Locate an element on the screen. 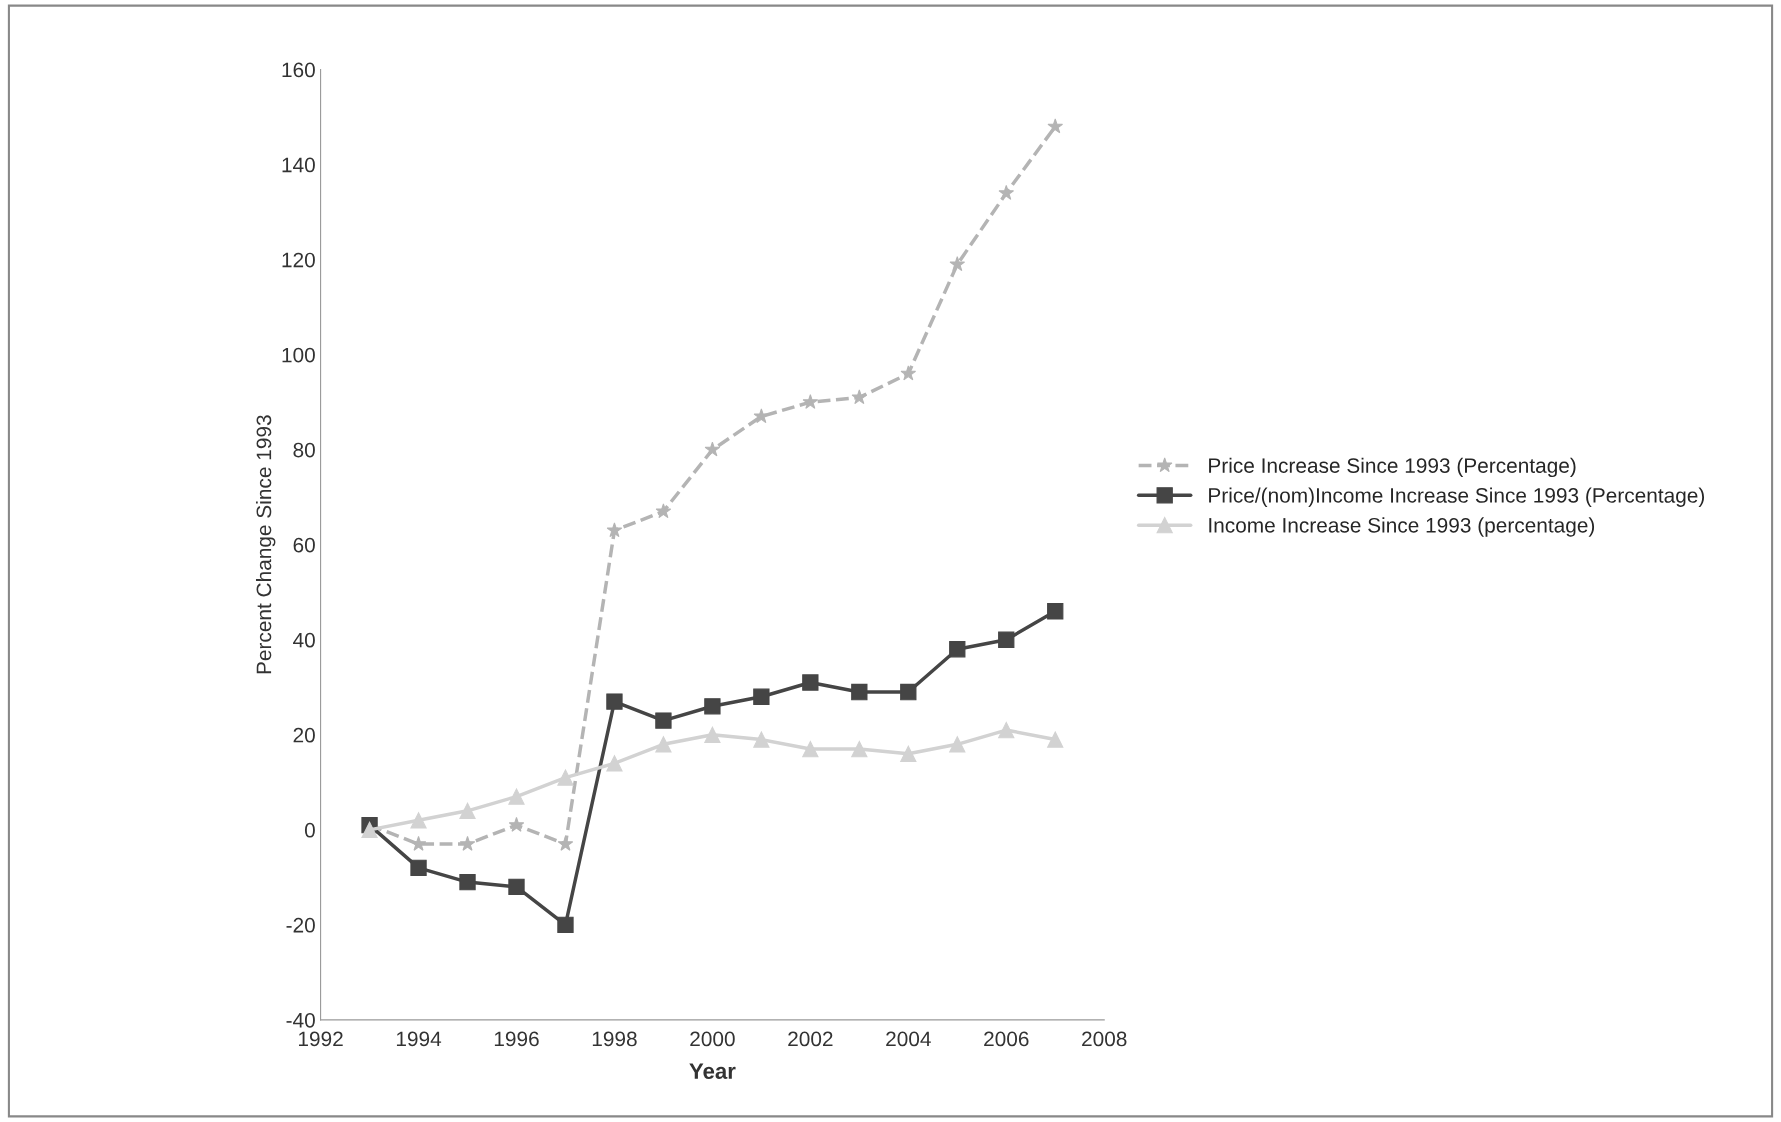  x-tick-label: 1996 is located at coordinates (516, 1039).